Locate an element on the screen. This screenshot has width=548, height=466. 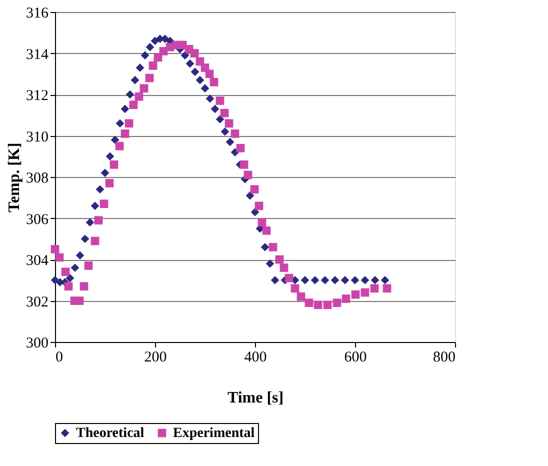
x-tick-label: 600 is located at coordinates (355, 358).